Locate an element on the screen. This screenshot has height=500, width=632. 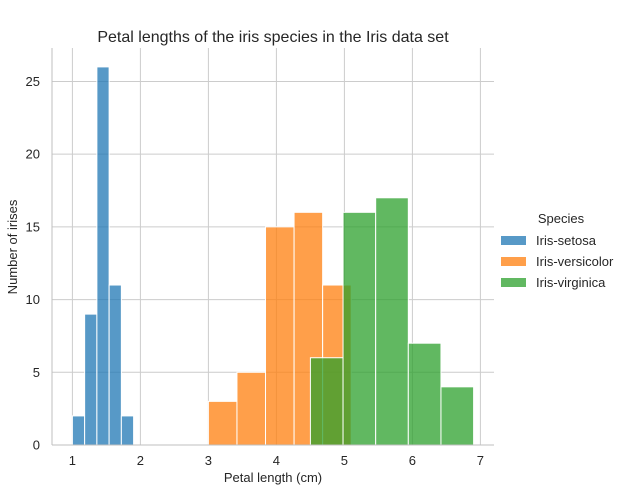
x-tick-label: 4 is located at coordinates (276, 460).